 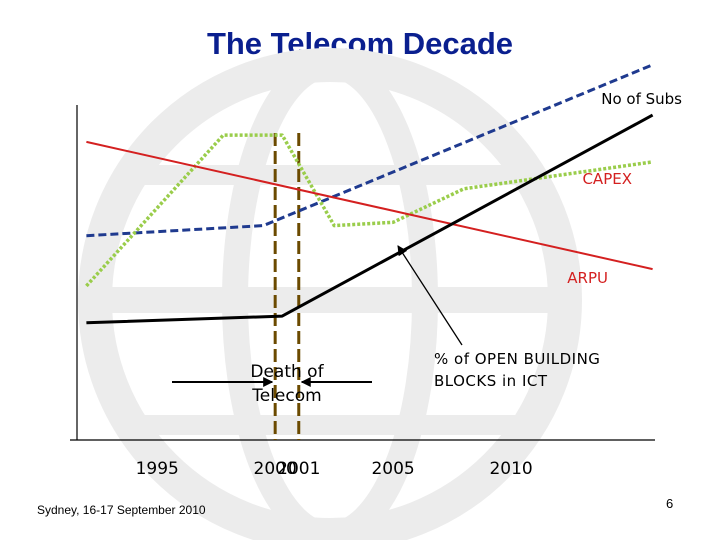 What do you see at coordinates (392, 469) in the screenshot?
I see `x-tick-label: 2005` at bounding box center [392, 469].